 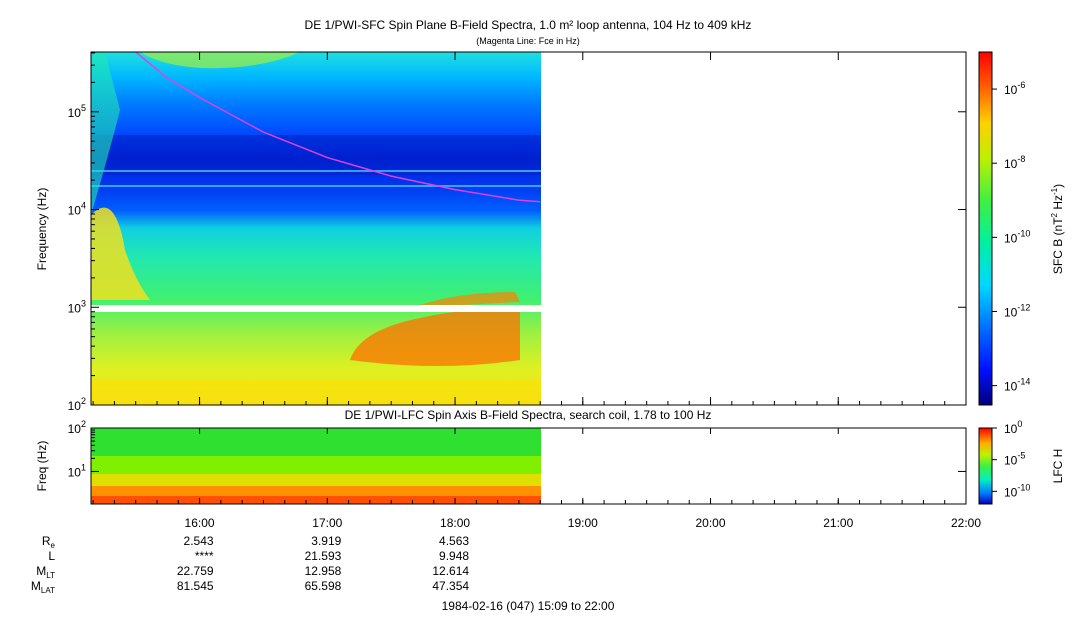 I want to click on ephemeris-value: 3.919, so click(x=326, y=541).